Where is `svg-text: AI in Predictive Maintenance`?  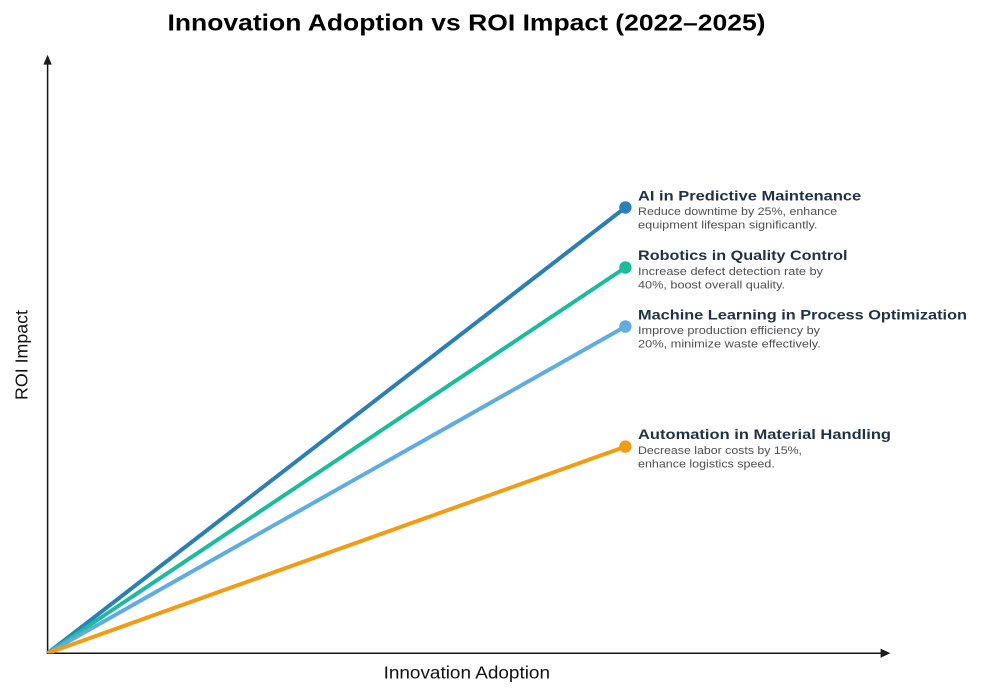
svg-text: AI in Predictive Maintenance is located at coordinates (750, 196).